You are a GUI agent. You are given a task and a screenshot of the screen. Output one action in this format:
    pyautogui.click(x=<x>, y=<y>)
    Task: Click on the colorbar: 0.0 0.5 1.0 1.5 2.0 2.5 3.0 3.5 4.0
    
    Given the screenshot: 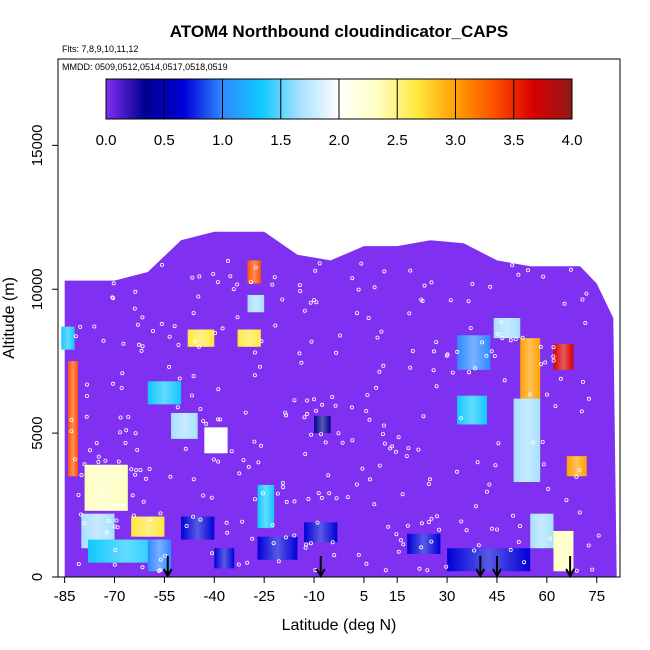 What is the action you would take?
    pyautogui.click(x=339, y=113)
    